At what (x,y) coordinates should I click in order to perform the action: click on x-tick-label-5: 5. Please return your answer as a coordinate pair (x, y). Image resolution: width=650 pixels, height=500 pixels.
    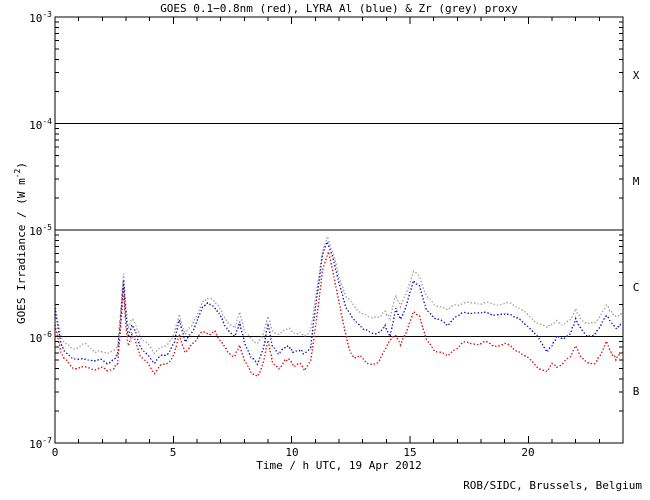
    Looking at the image, I should click on (173, 452).